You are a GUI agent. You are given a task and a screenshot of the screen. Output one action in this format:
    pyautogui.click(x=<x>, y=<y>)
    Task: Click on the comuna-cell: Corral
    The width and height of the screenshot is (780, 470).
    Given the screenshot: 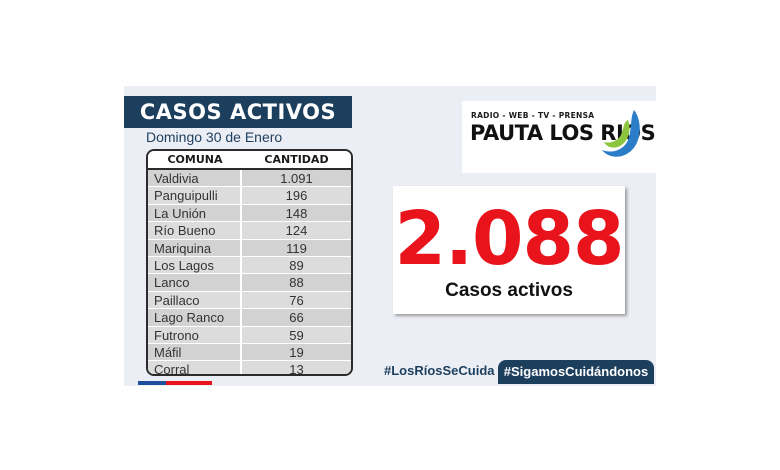 What is the action you would take?
    pyautogui.click(x=195, y=367)
    